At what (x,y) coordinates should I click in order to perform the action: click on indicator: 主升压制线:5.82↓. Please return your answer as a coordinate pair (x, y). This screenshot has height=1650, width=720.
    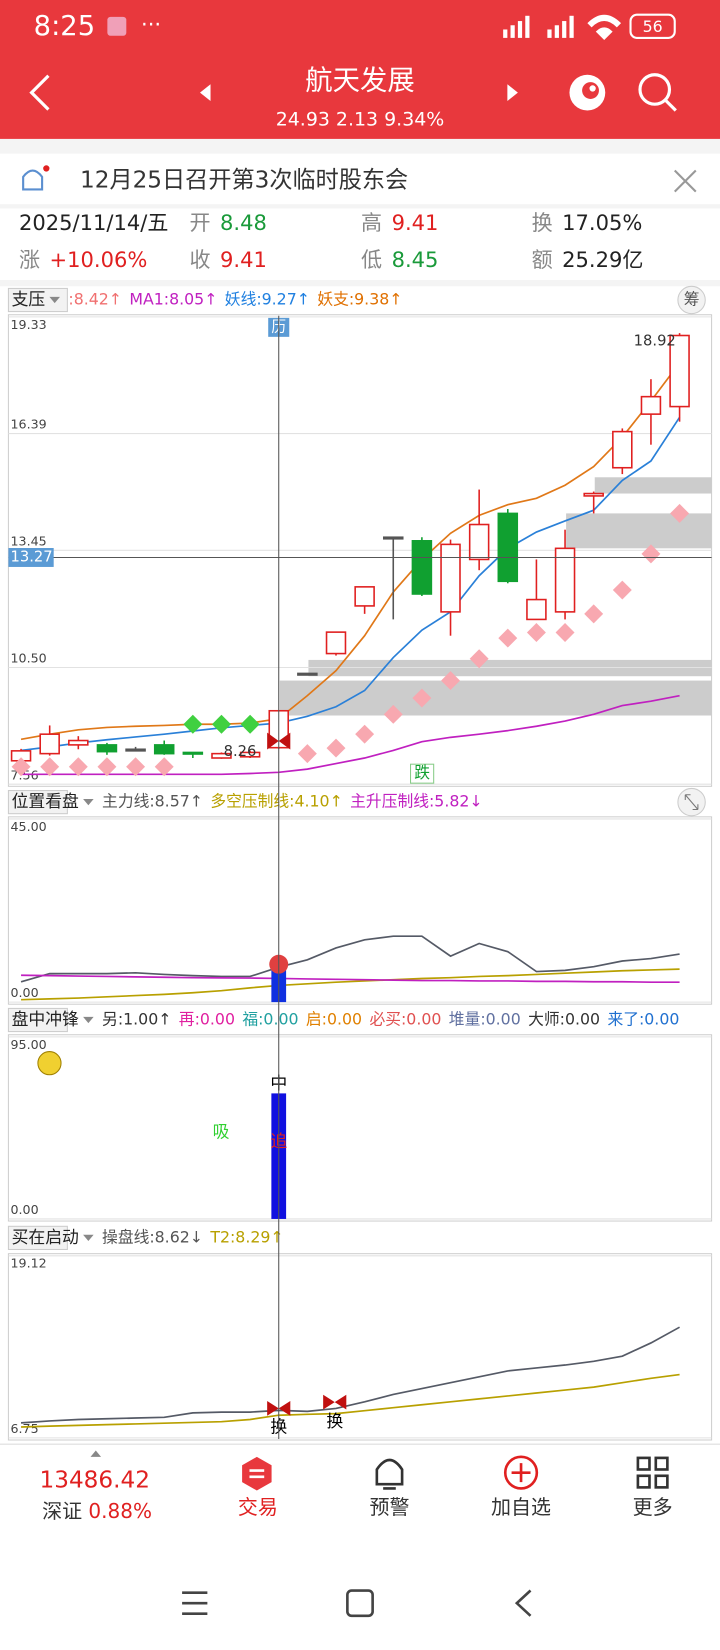
    Looking at the image, I should click on (416, 801).